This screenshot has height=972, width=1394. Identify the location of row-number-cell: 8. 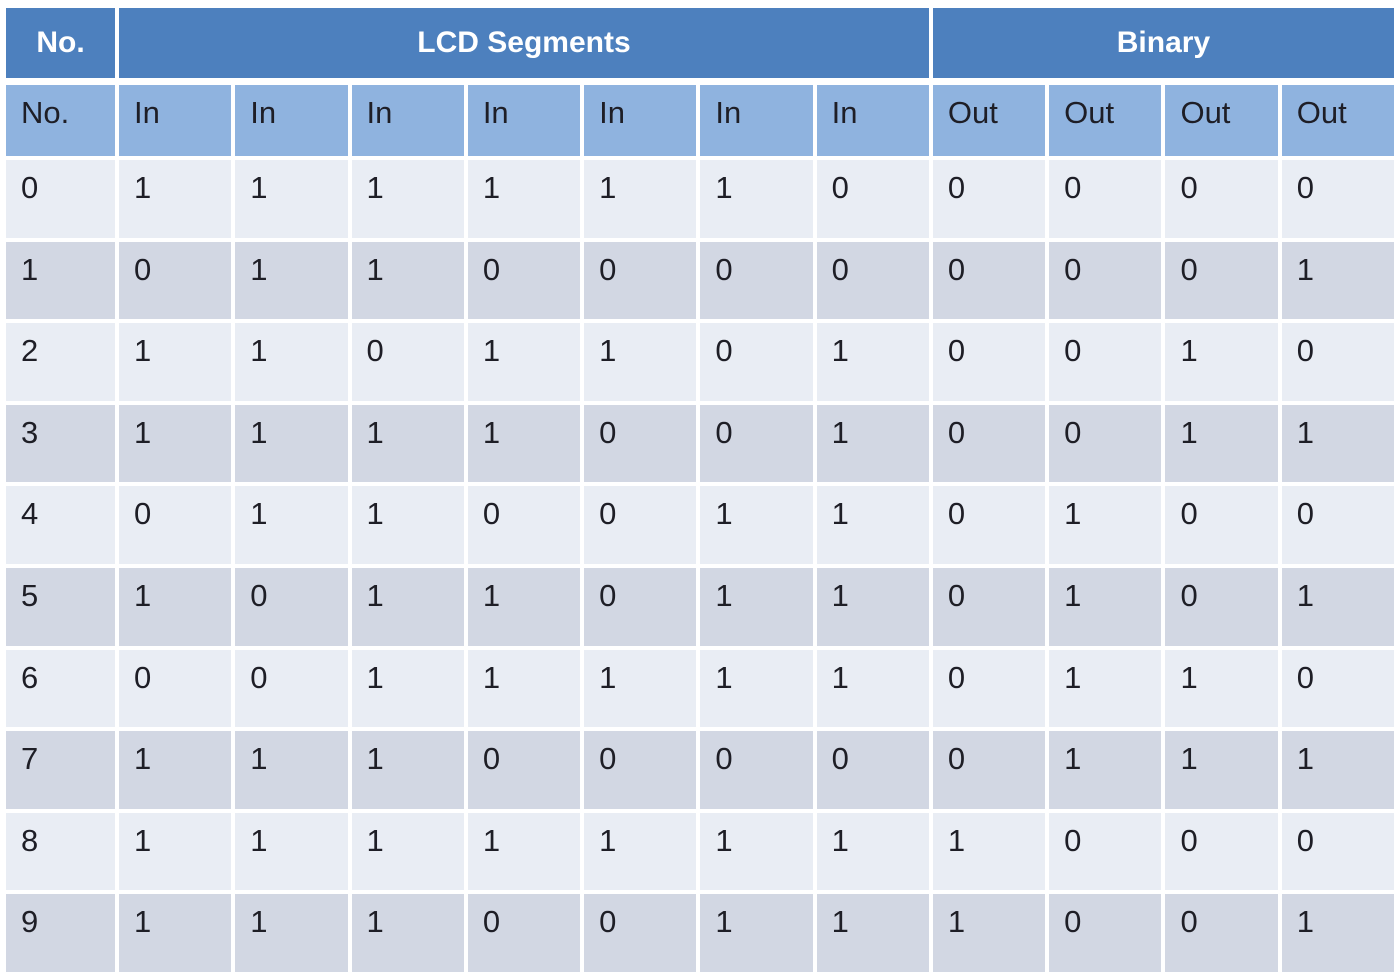
(60, 851).